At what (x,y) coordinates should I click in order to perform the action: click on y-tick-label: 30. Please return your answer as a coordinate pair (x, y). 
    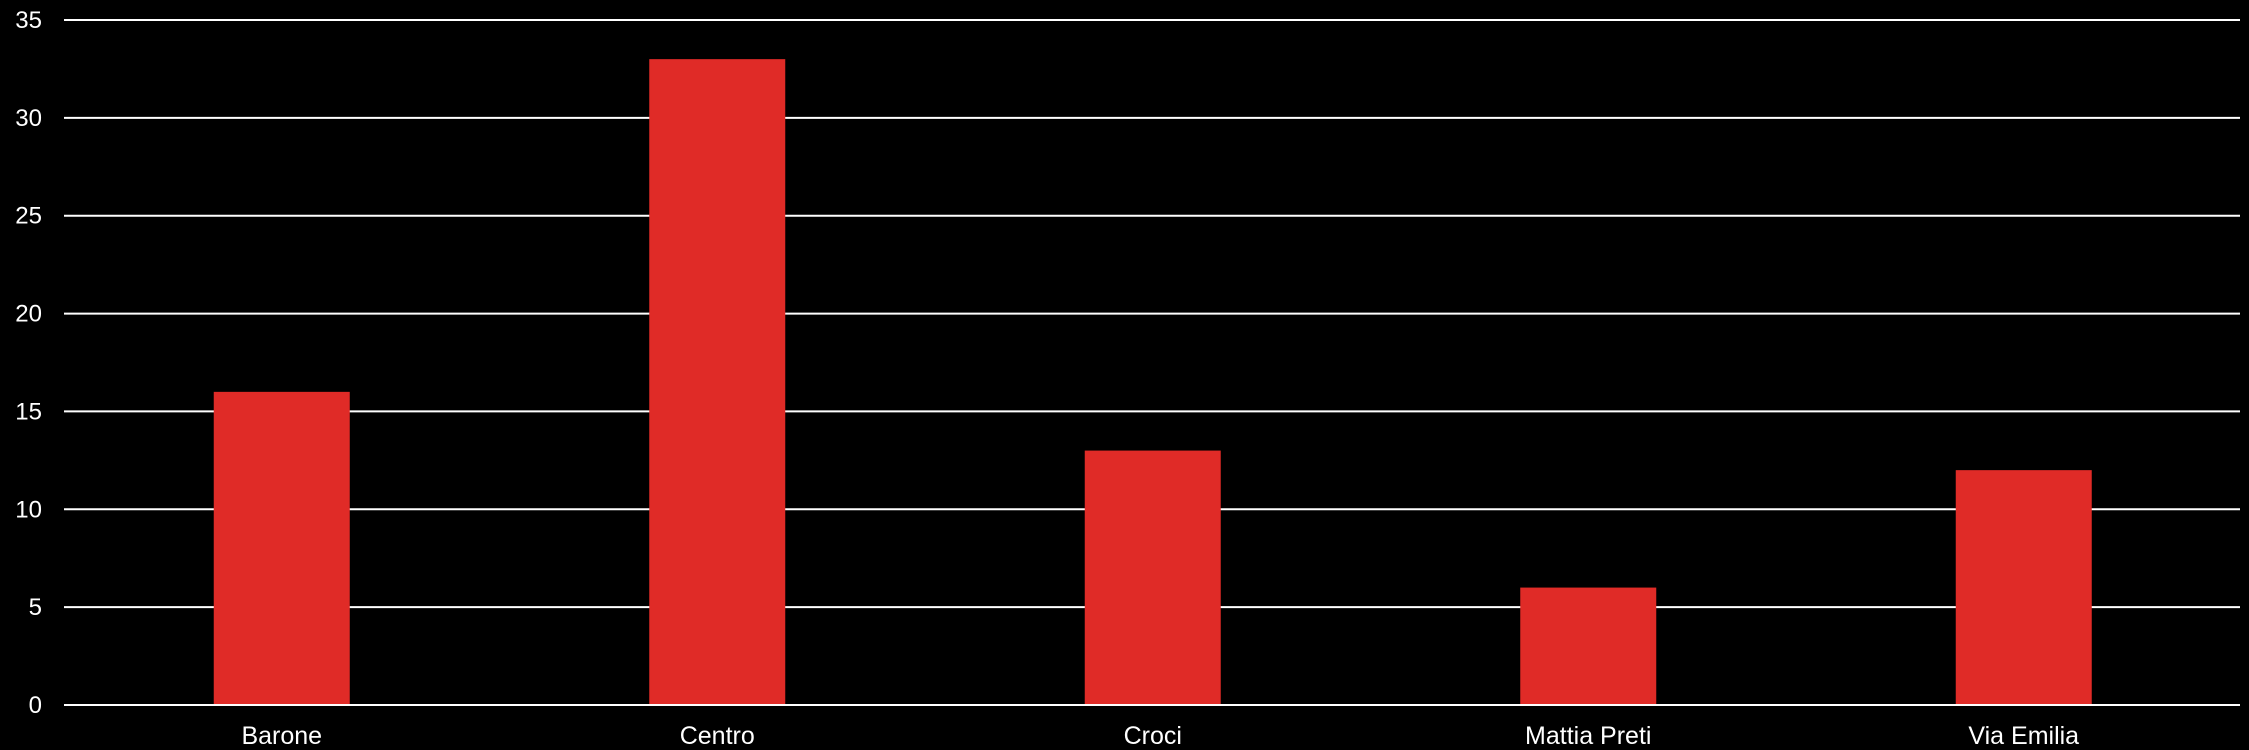
    Looking at the image, I should click on (28, 118).